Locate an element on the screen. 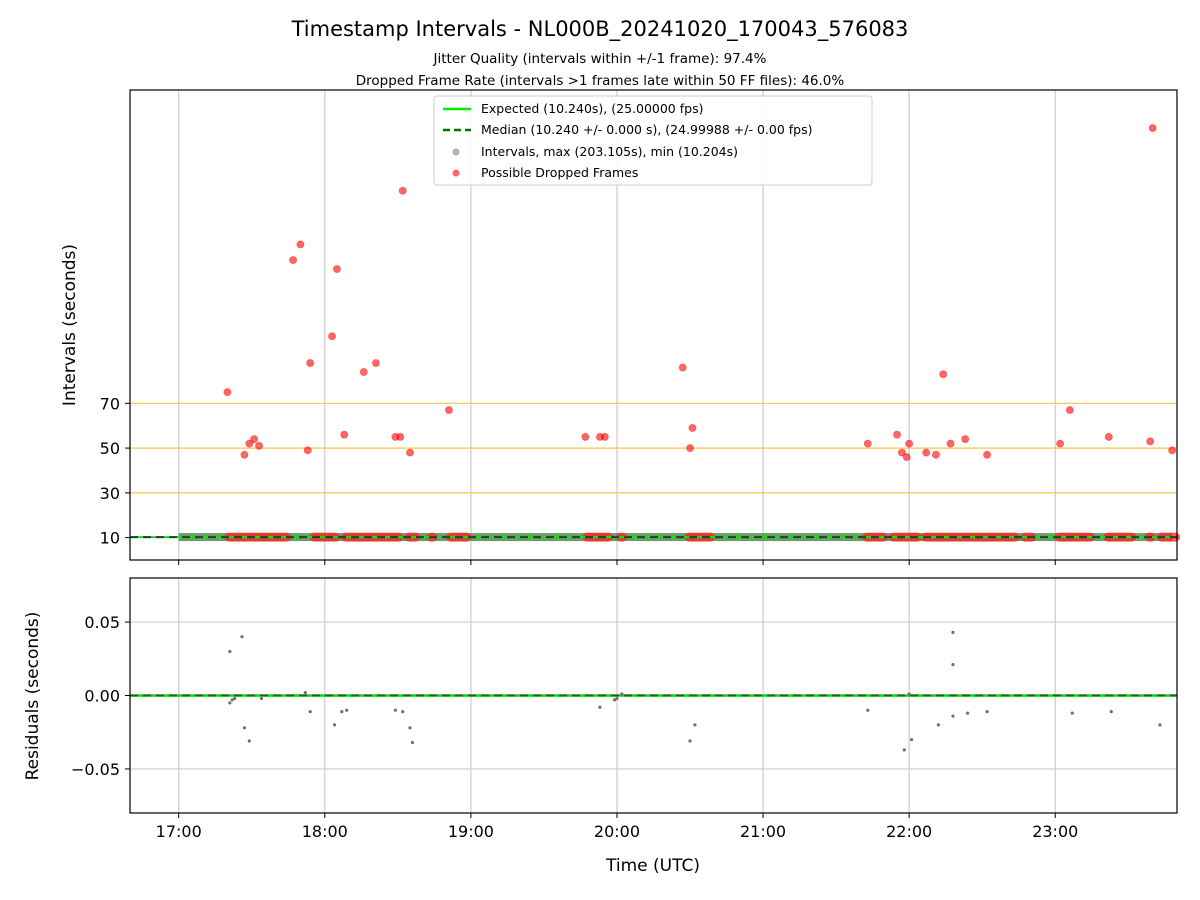  residuals-ytick-label-0: 0.05 is located at coordinates (102, 622).